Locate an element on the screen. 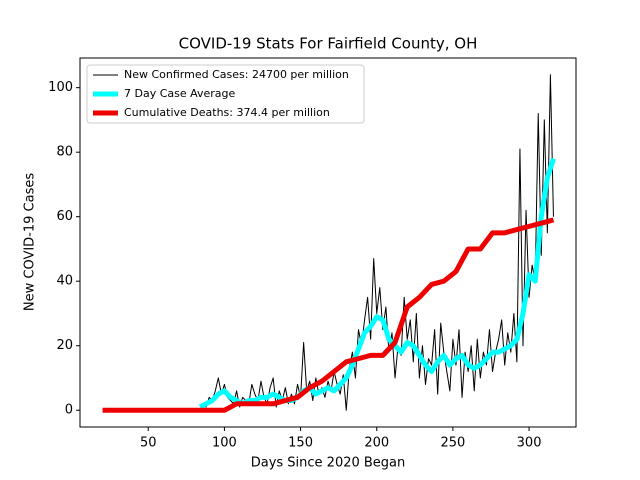 Image resolution: width=640 pixels, height=480 pixels. y-tick-label: 80 is located at coordinates (64, 152).